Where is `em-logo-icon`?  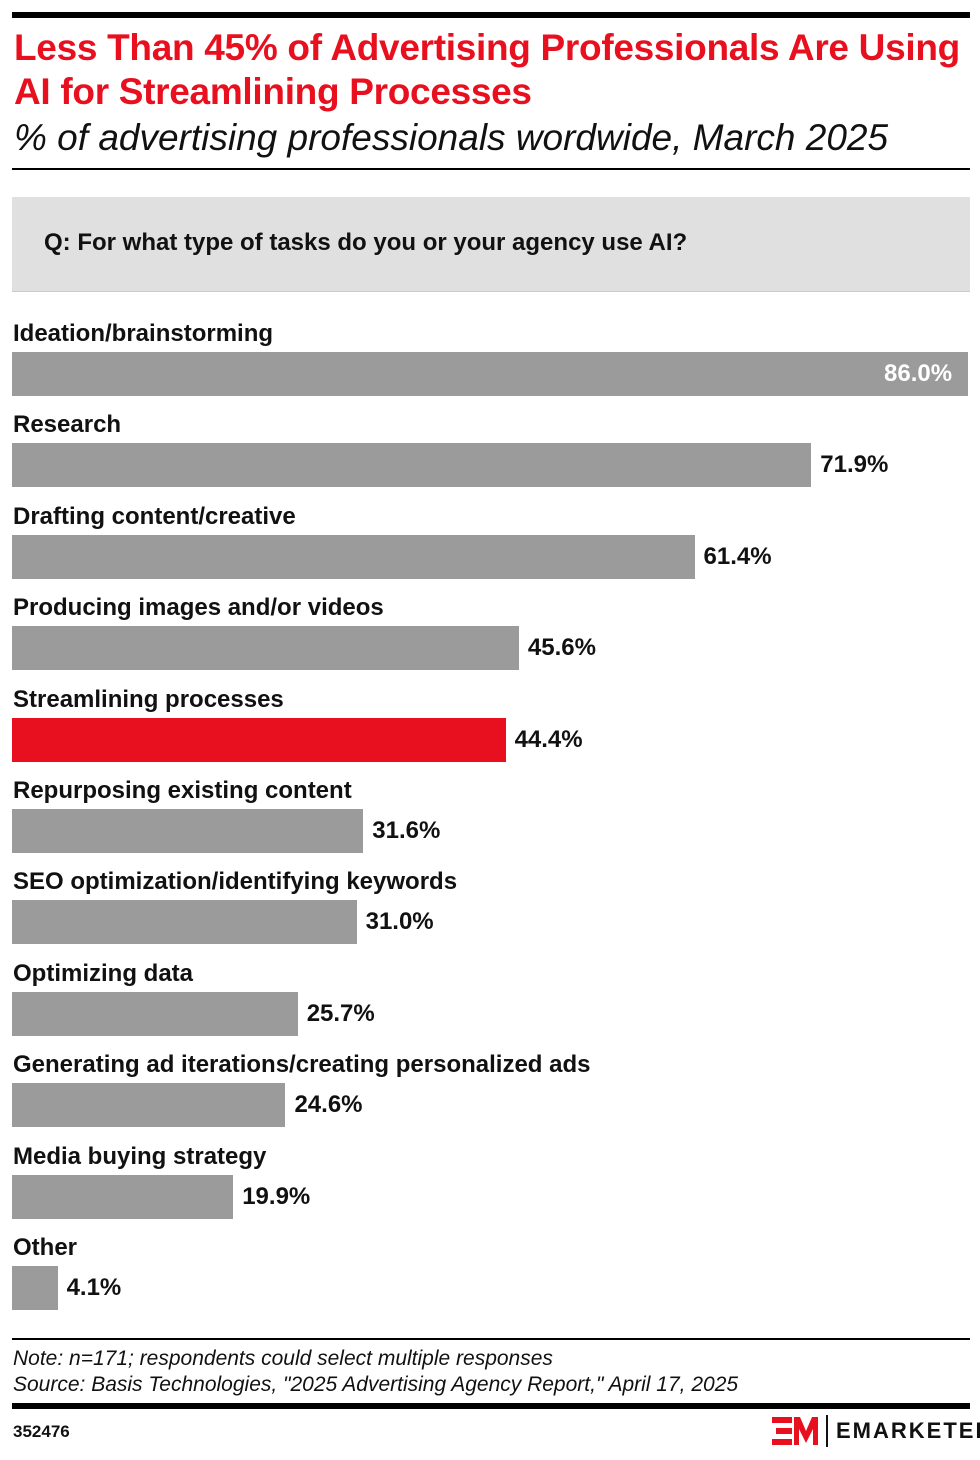
em-logo-icon is located at coordinates (795, 1431).